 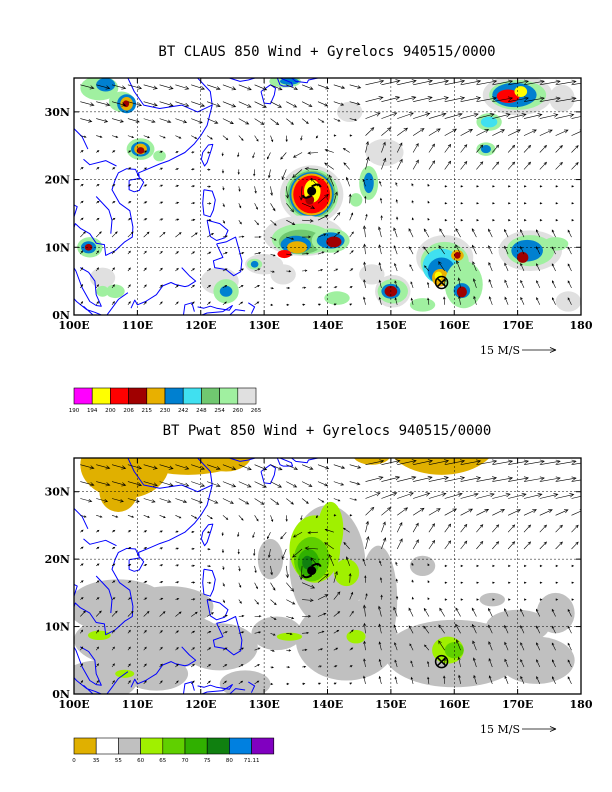 I want to click on y-tick-label: 0N, so click(x=61, y=315).